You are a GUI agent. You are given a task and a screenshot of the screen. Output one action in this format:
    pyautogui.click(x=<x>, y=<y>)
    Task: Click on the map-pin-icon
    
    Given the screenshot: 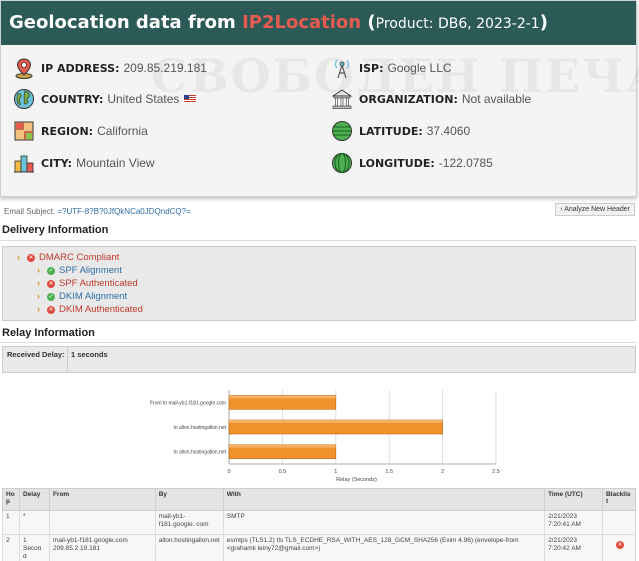 What is the action you would take?
    pyautogui.click(x=24, y=68)
    